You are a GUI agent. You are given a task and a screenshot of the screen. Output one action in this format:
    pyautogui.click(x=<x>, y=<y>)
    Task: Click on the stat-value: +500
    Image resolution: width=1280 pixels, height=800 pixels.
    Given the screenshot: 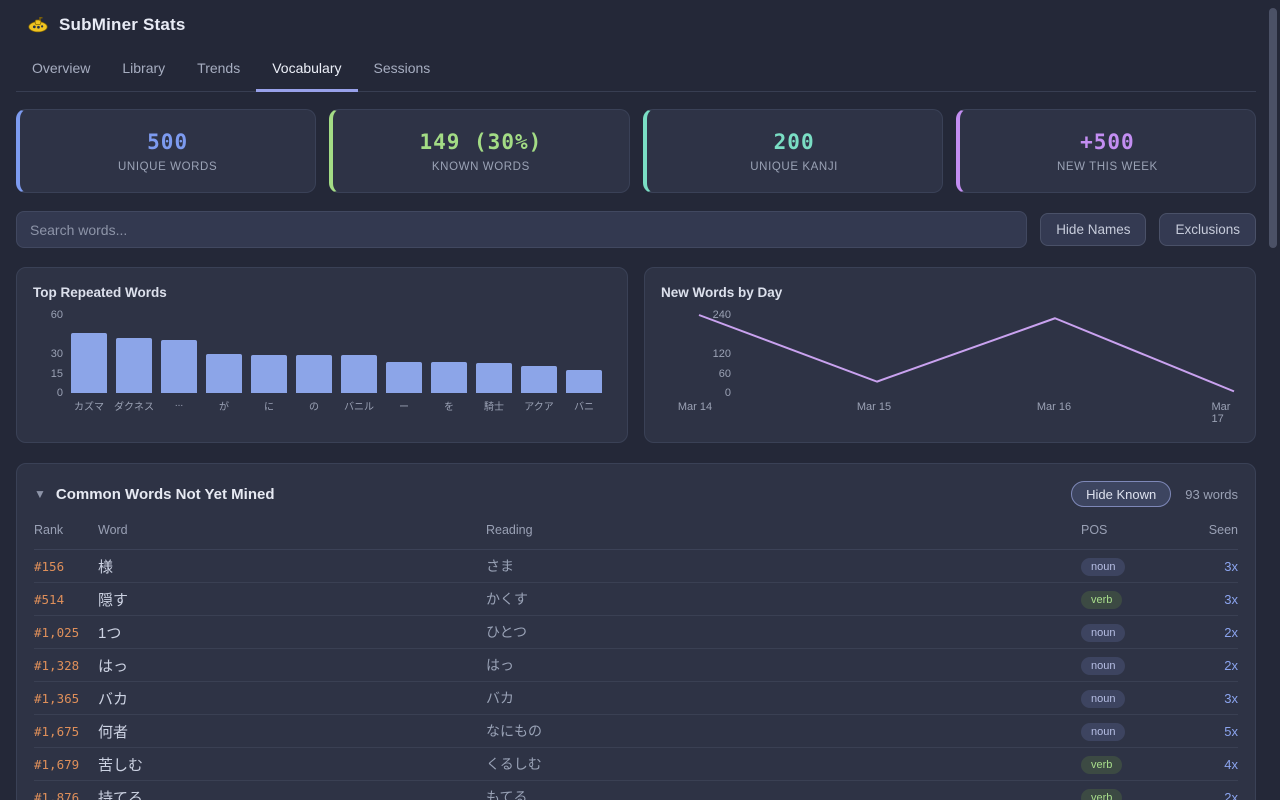 What is the action you would take?
    pyautogui.click(x=1107, y=141)
    